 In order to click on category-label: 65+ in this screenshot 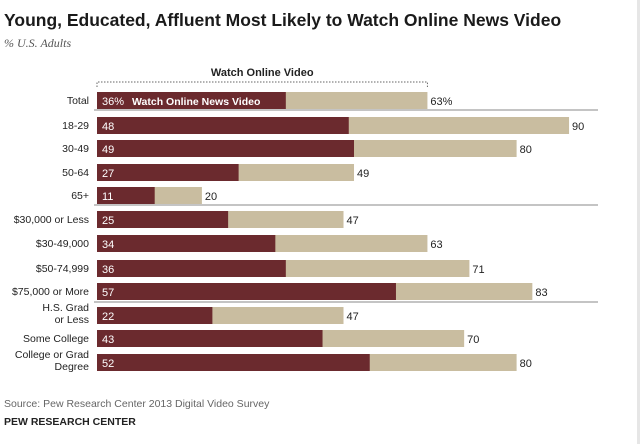, I will do `click(80, 196)`.